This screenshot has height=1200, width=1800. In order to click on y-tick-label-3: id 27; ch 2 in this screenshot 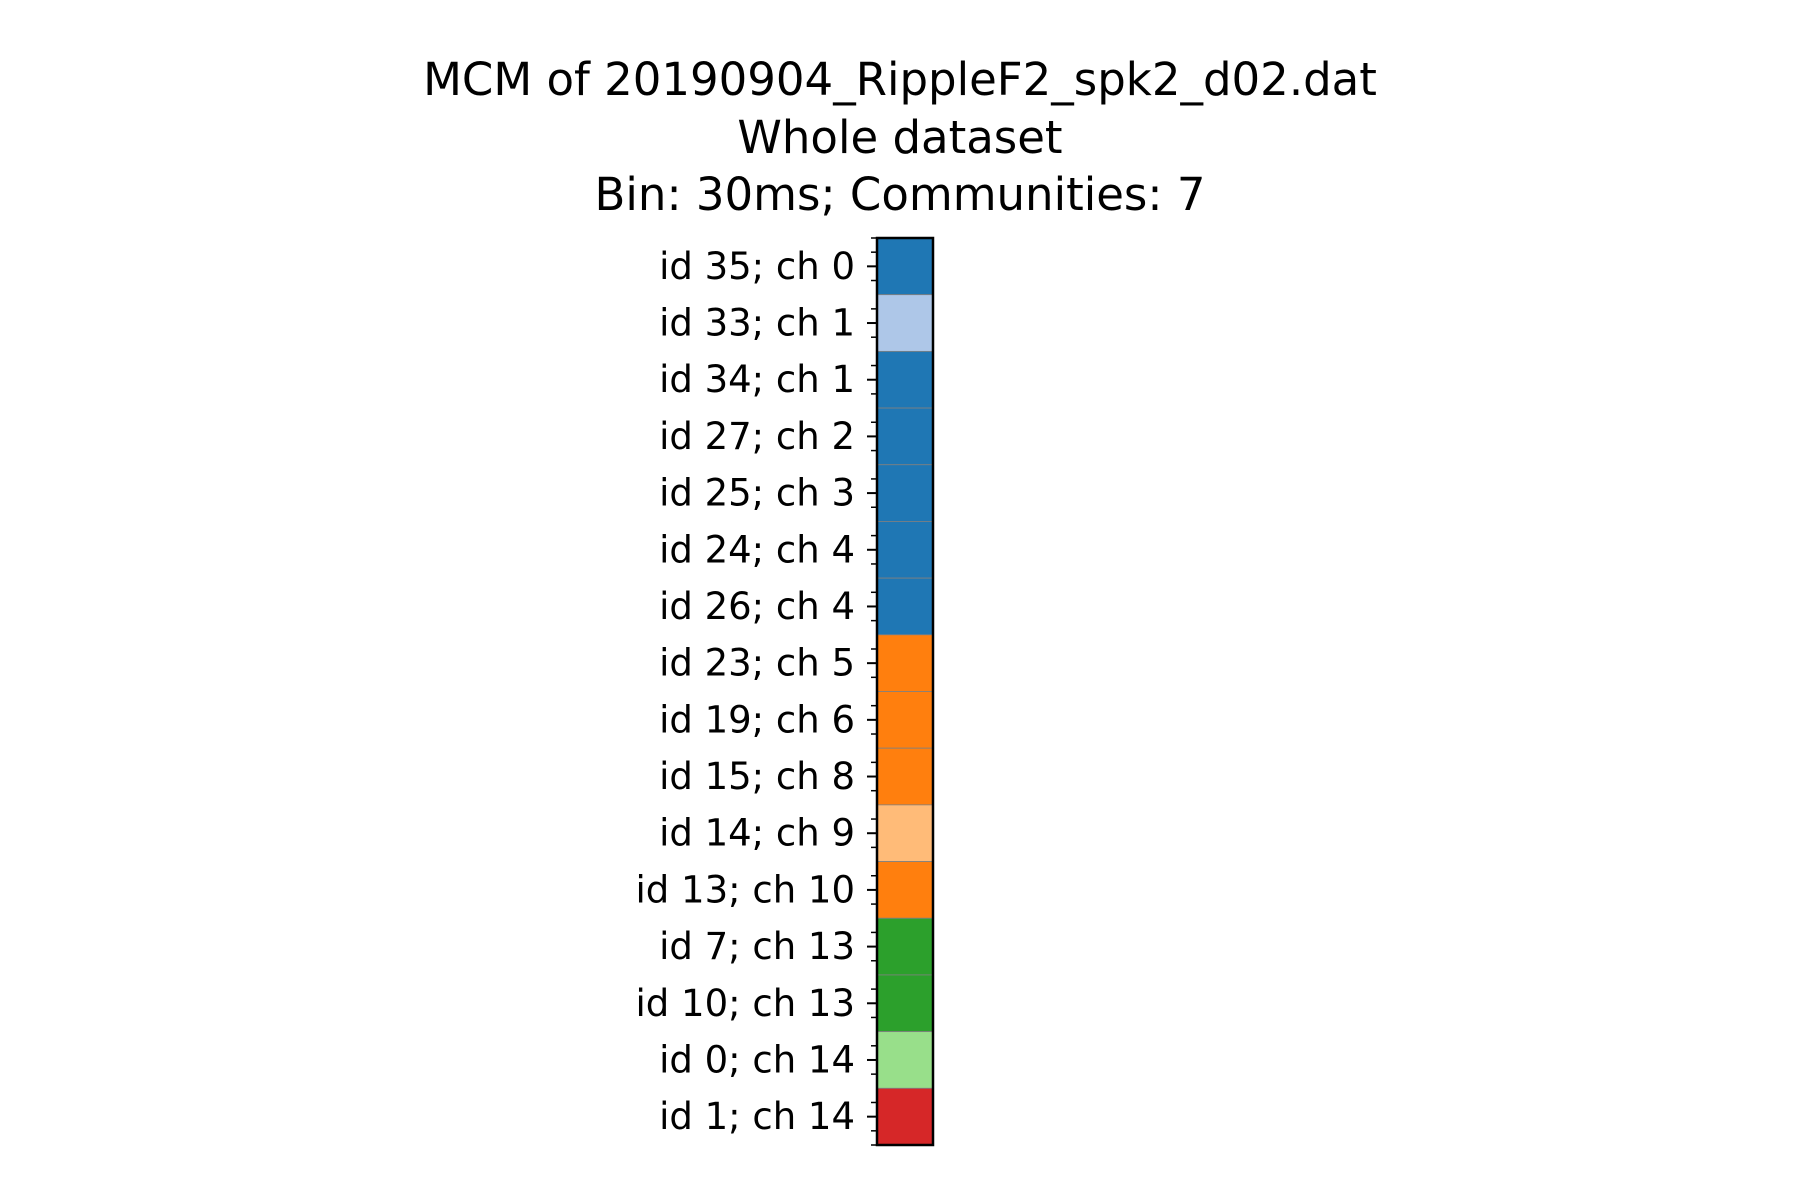, I will do `click(757, 436)`.